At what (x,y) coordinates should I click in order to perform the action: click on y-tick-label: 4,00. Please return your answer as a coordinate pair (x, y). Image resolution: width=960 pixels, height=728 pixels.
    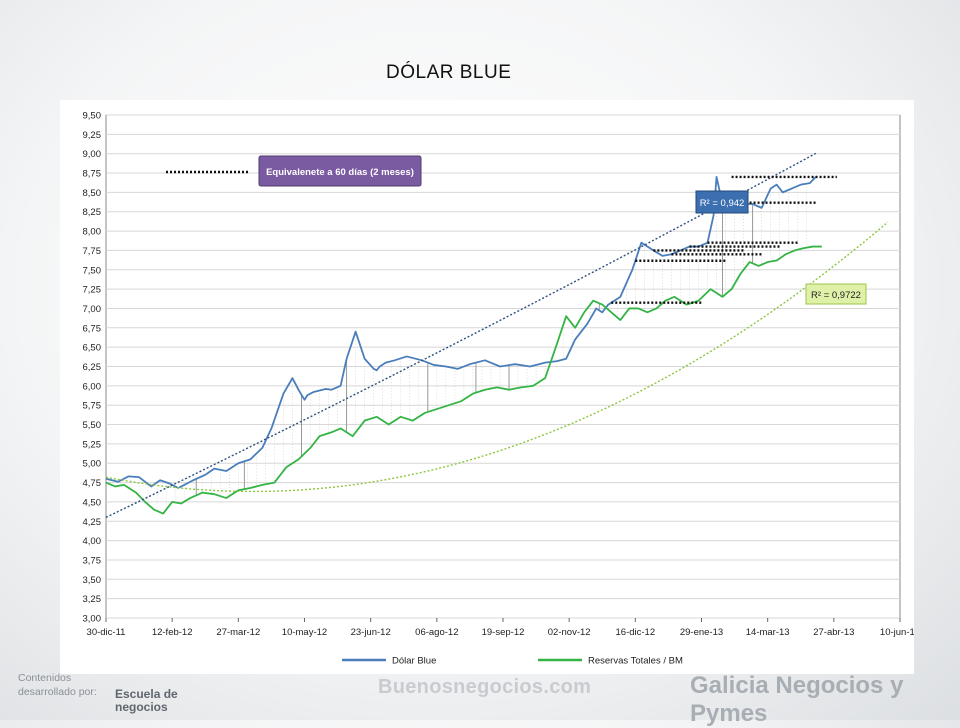
    Looking at the image, I should click on (92, 541).